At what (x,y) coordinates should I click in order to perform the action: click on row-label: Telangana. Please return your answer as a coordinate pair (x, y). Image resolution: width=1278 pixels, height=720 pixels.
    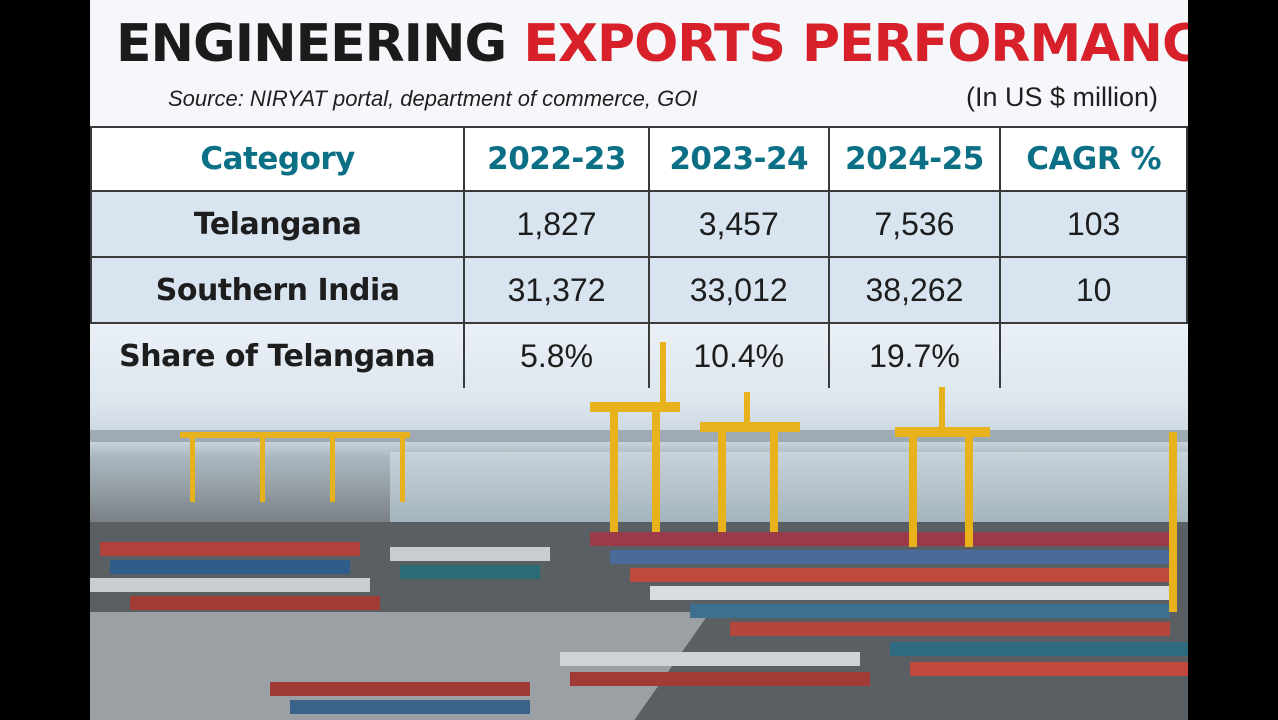
    Looking at the image, I should click on (278, 224).